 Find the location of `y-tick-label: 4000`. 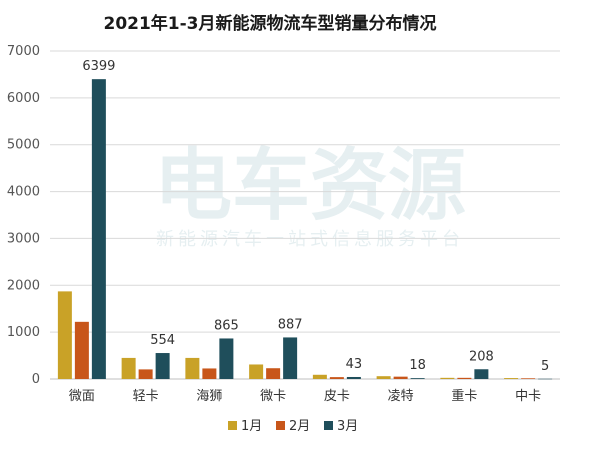

y-tick-label: 4000 is located at coordinates (23, 192).